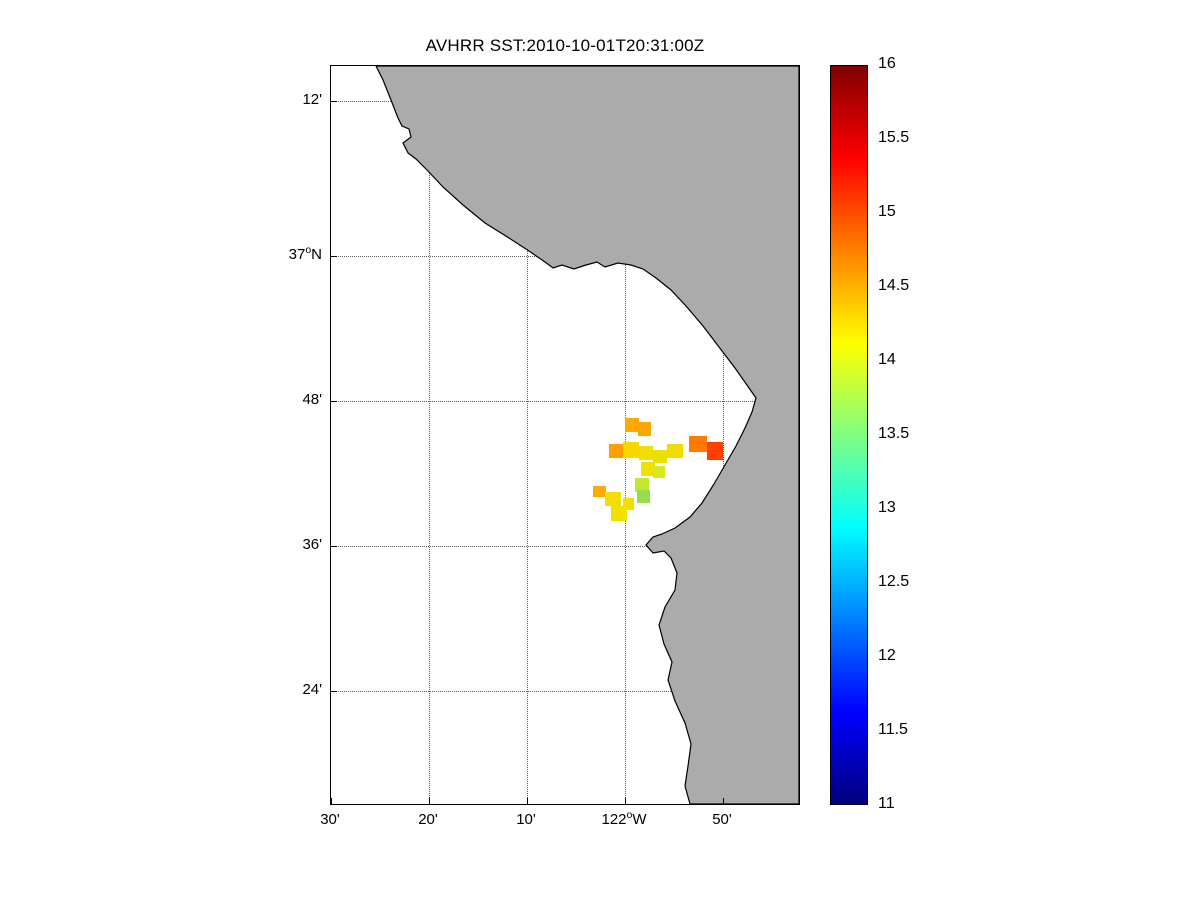  Describe the element at coordinates (312, 544) in the screenshot. I see `y-tick-label: 36'` at that location.